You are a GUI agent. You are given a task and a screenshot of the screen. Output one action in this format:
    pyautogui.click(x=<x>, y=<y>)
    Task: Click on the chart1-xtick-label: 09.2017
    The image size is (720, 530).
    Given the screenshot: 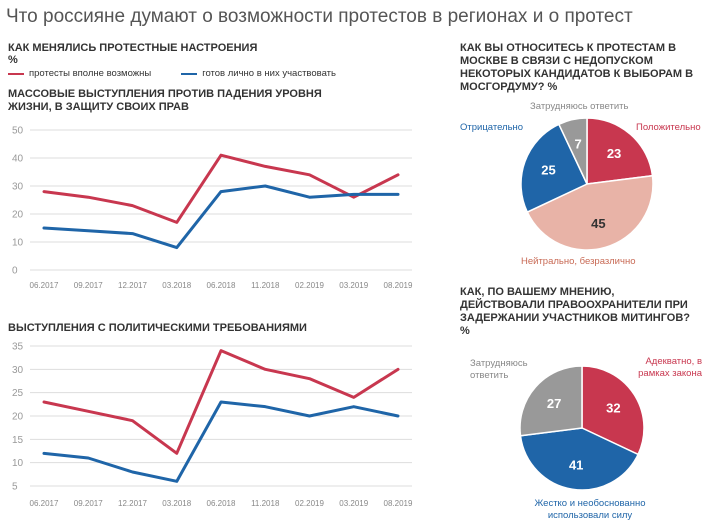 What is the action you would take?
    pyautogui.click(x=88, y=285)
    